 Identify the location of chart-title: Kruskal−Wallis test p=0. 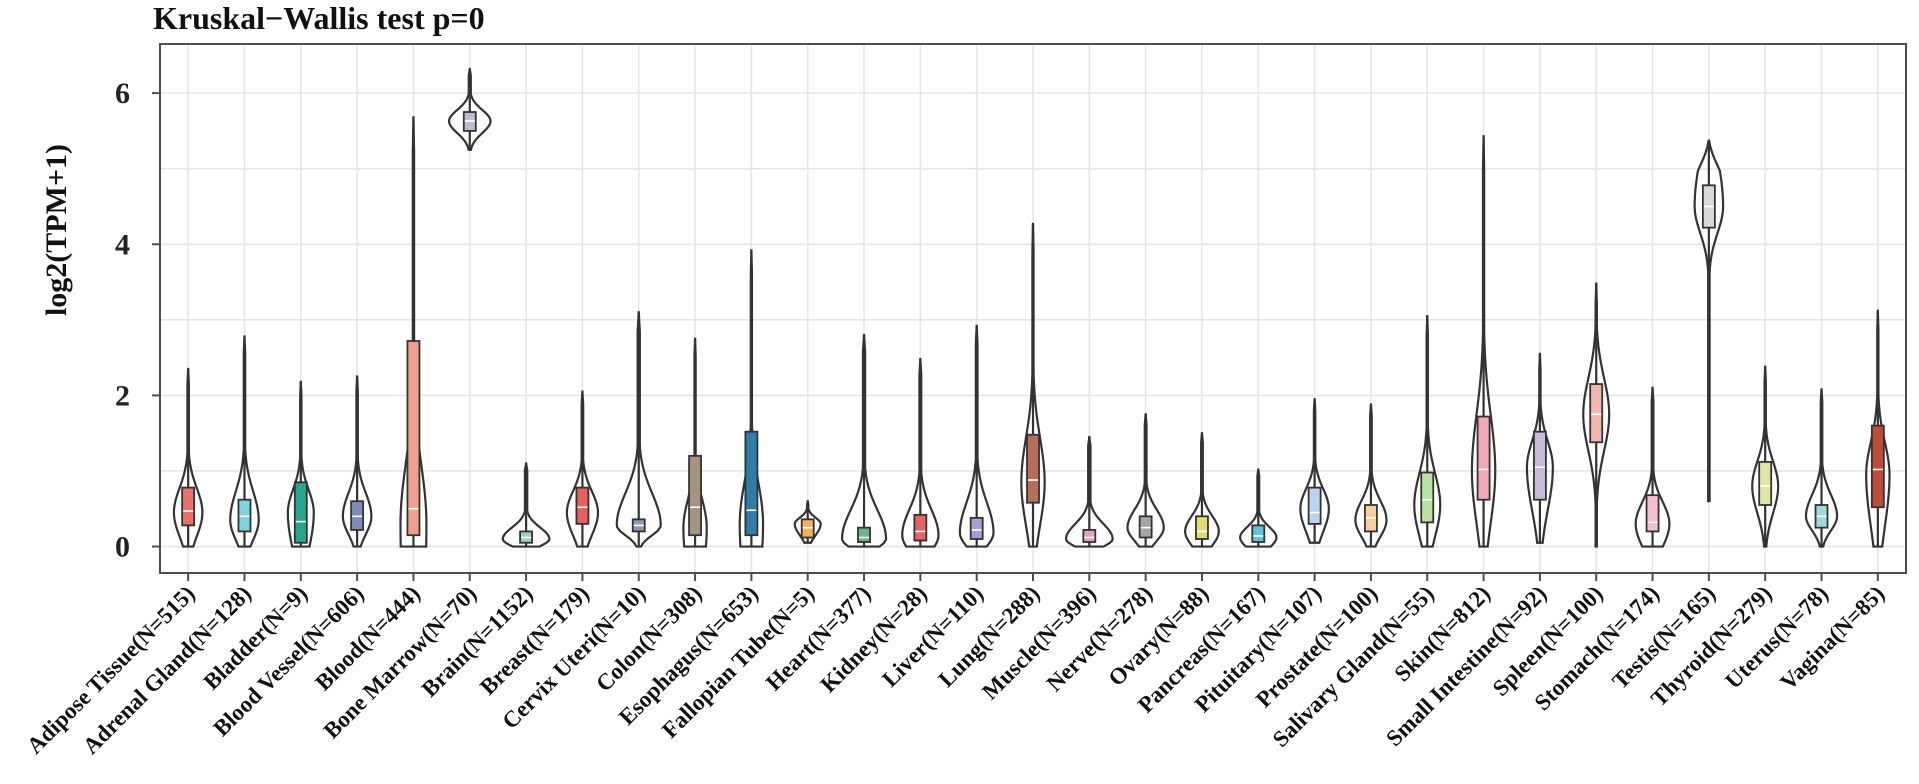
(319, 18).